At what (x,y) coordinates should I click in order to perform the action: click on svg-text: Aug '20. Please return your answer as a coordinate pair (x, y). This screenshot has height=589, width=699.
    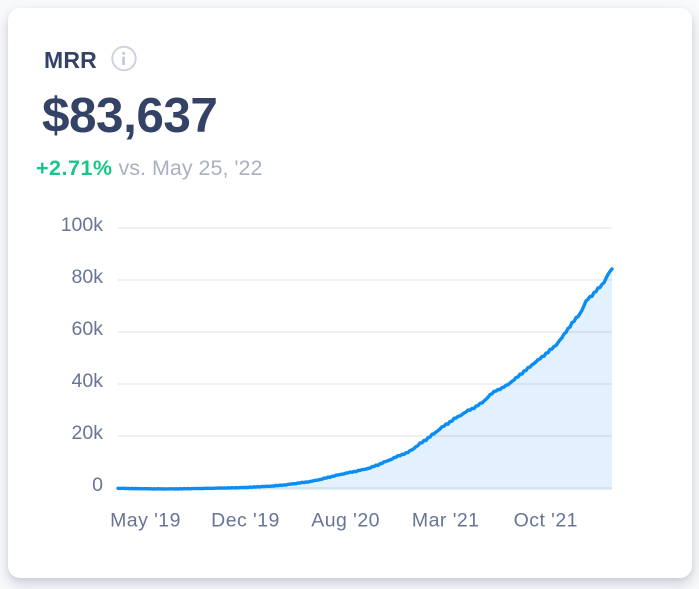
    Looking at the image, I should click on (345, 521).